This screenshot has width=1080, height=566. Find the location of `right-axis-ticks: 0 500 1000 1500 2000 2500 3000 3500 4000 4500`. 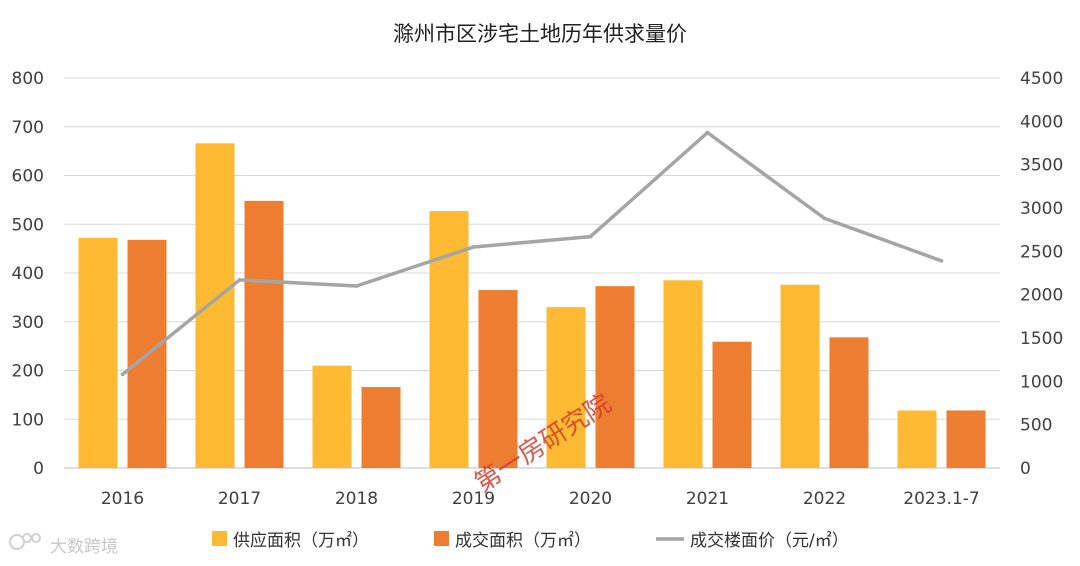

right-axis-ticks: 0 500 1000 1500 2000 2500 3000 3500 4000 4500 is located at coordinates (1041, 274).